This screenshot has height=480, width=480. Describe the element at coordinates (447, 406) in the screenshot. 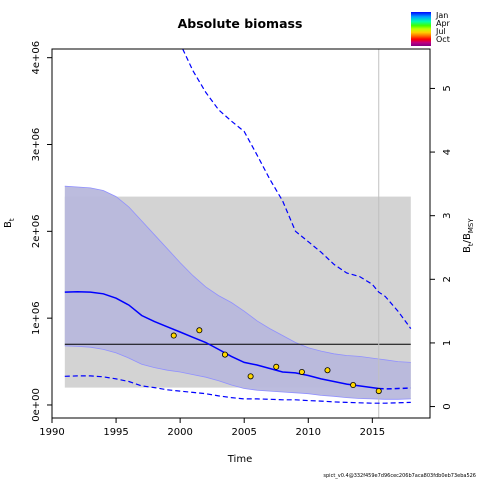

I see `y-tick-label-right: 0` at that location.